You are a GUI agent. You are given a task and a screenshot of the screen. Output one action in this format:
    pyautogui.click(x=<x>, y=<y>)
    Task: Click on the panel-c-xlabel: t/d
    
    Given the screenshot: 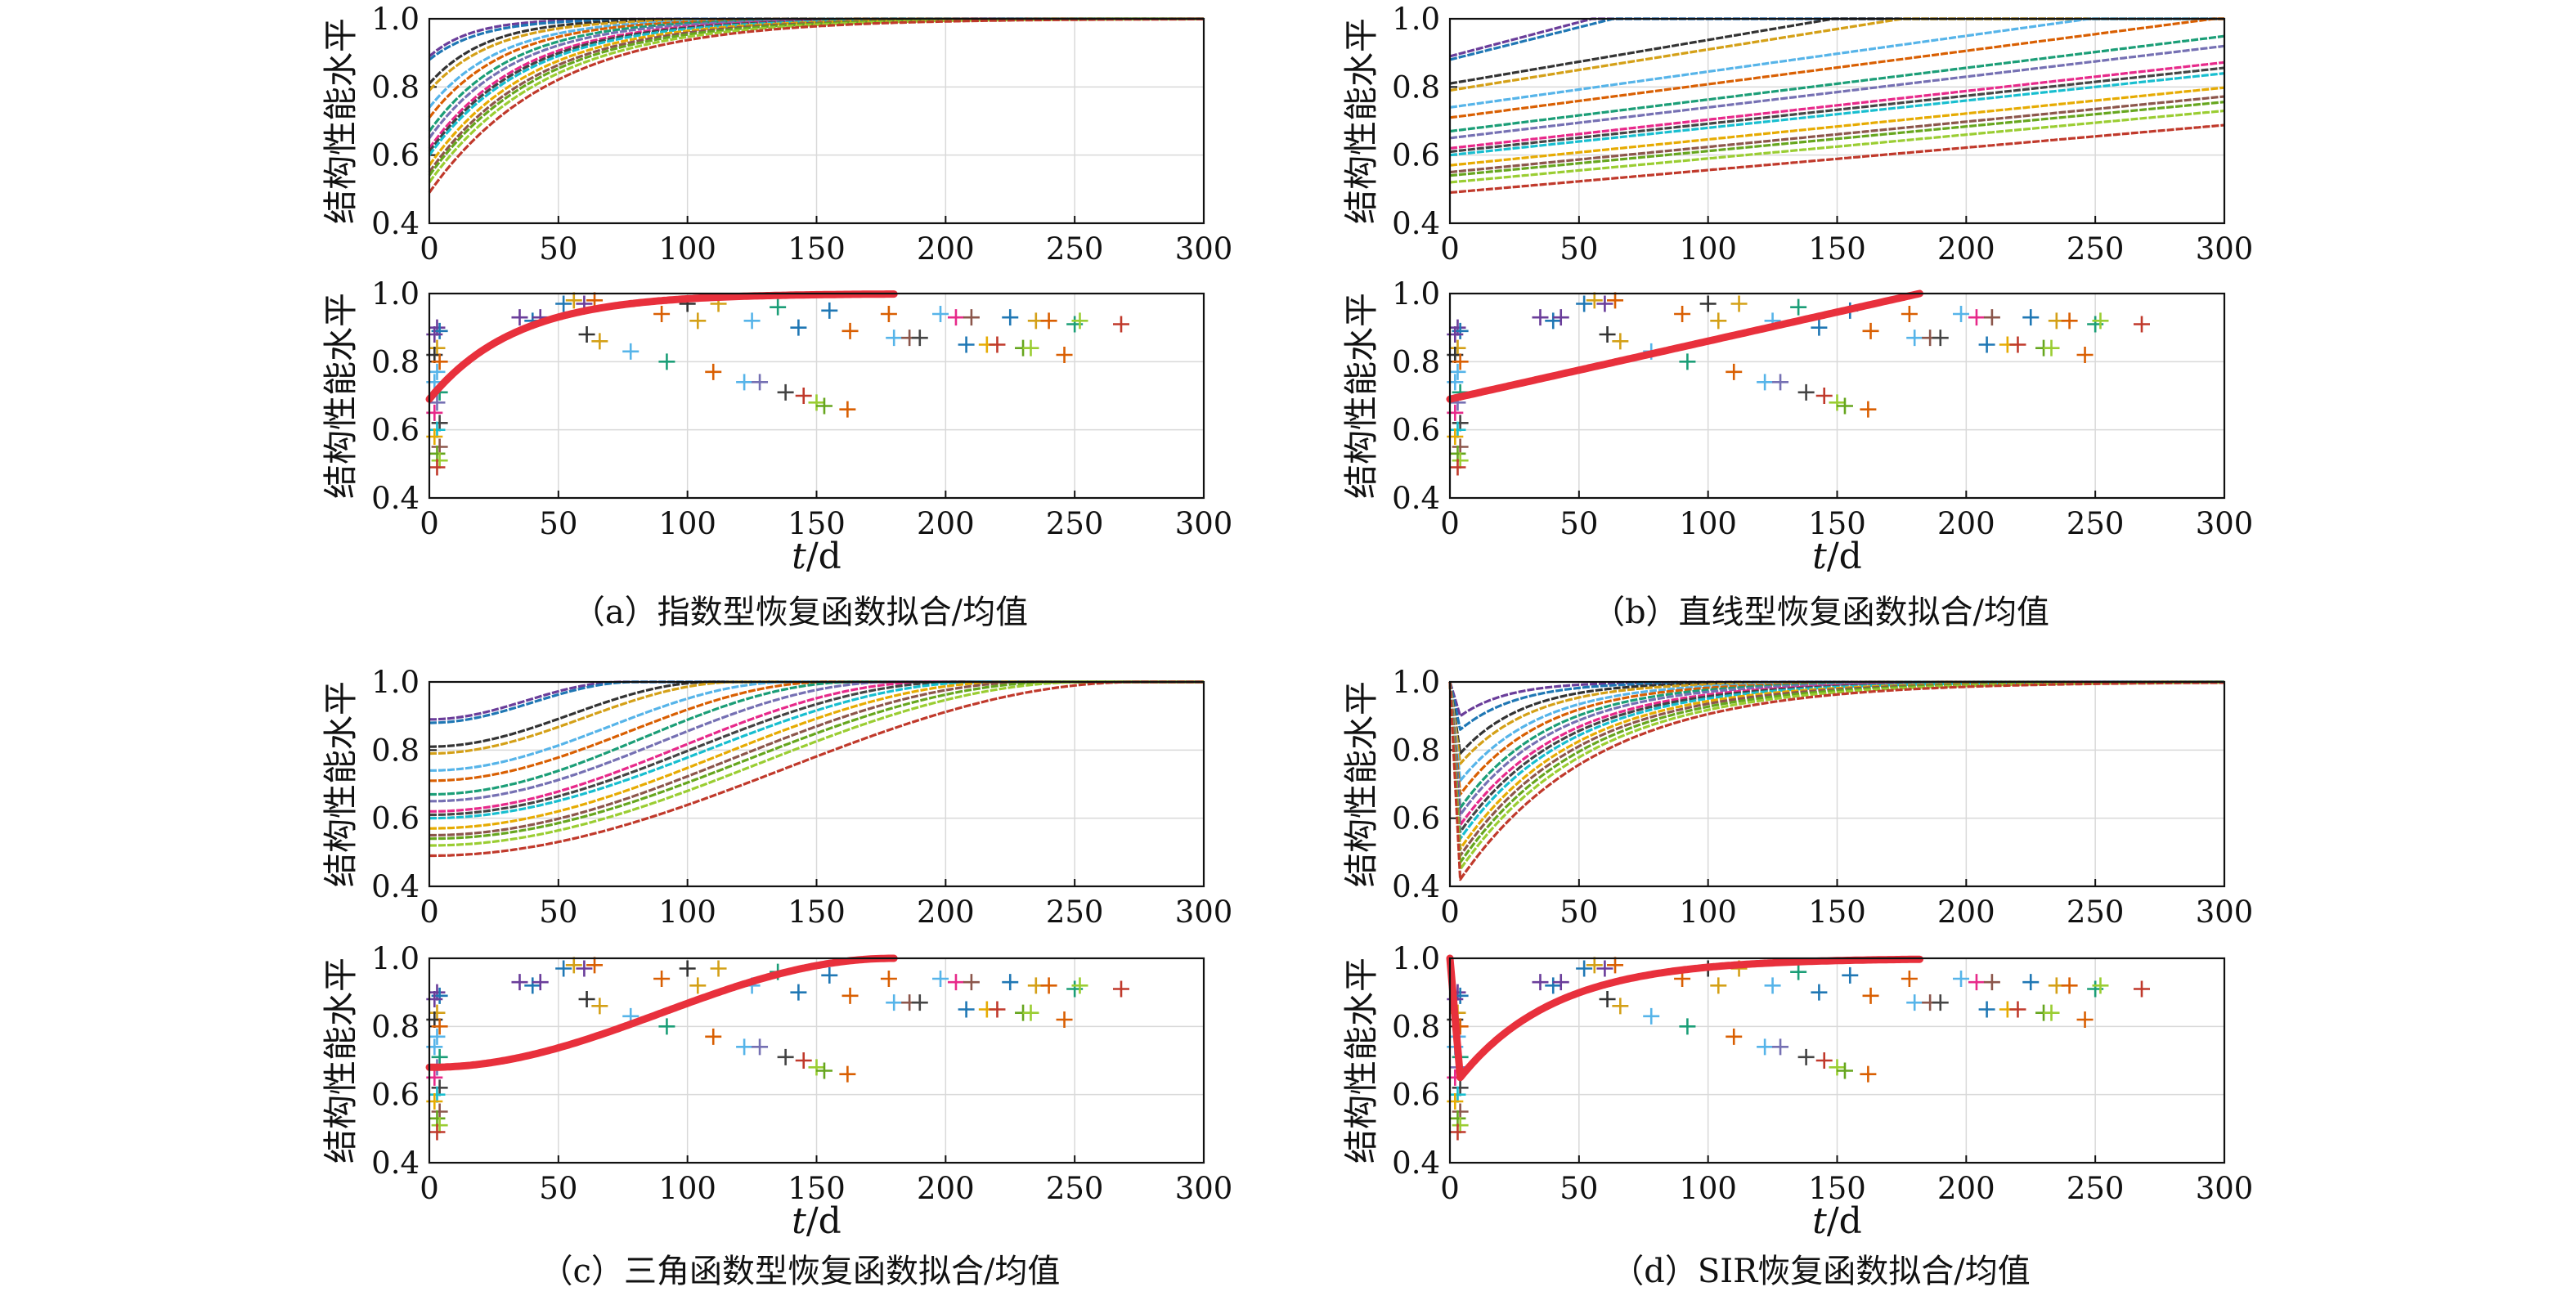 What is the action you would take?
    pyautogui.click(x=816, y=1221)
    